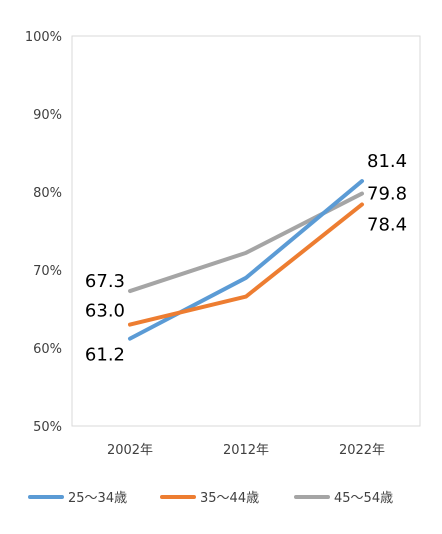  What do you see at coordinates (363, 498) in the screenshot?
I see `legend-label: 45〜54歳` at bounding box center [363, 498].